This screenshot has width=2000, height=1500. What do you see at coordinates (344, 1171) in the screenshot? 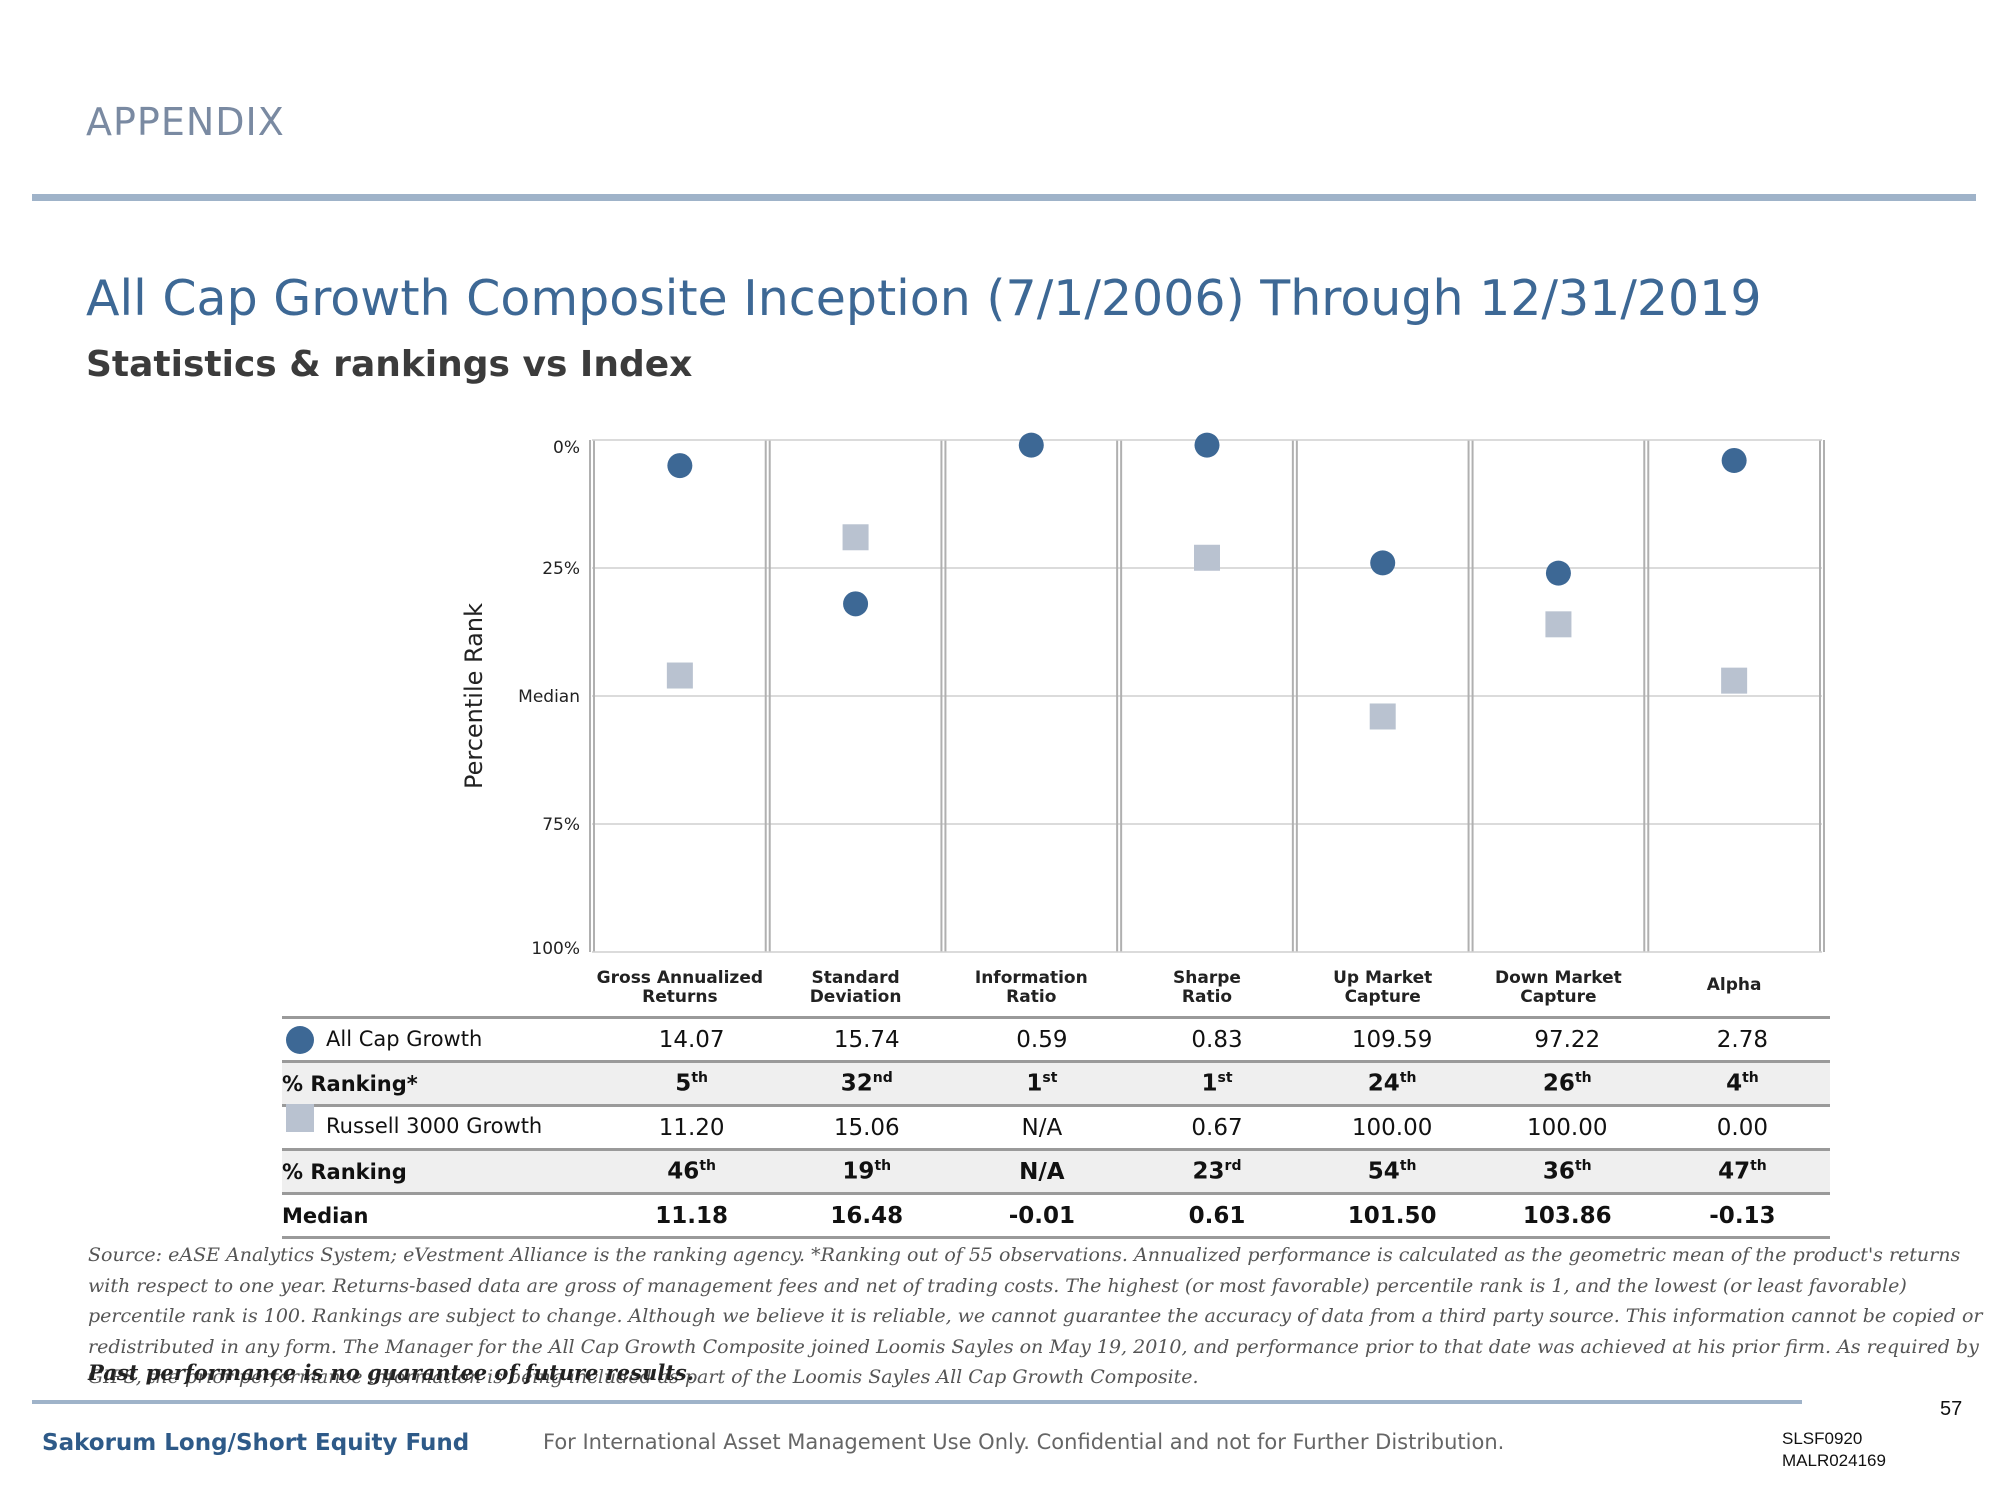
I see `row-label-text: % Ranking` at bounding box center [344, 1171].